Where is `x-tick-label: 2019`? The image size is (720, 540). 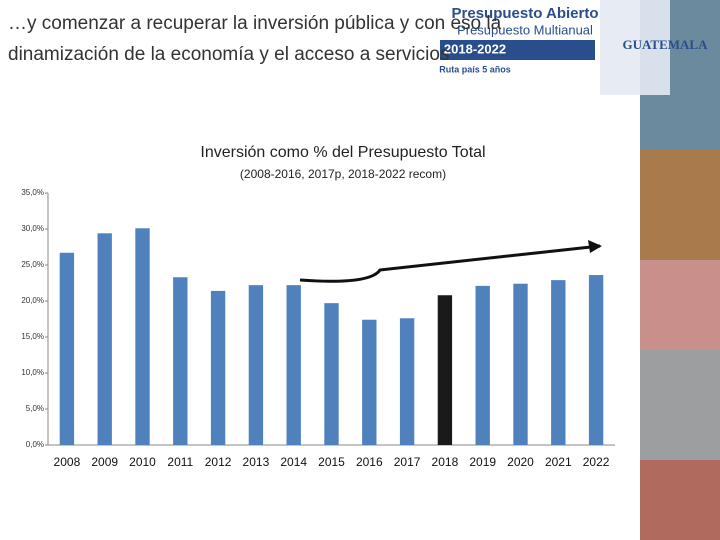
x-tick-label: 2019 is located at coordinates (482, 462).